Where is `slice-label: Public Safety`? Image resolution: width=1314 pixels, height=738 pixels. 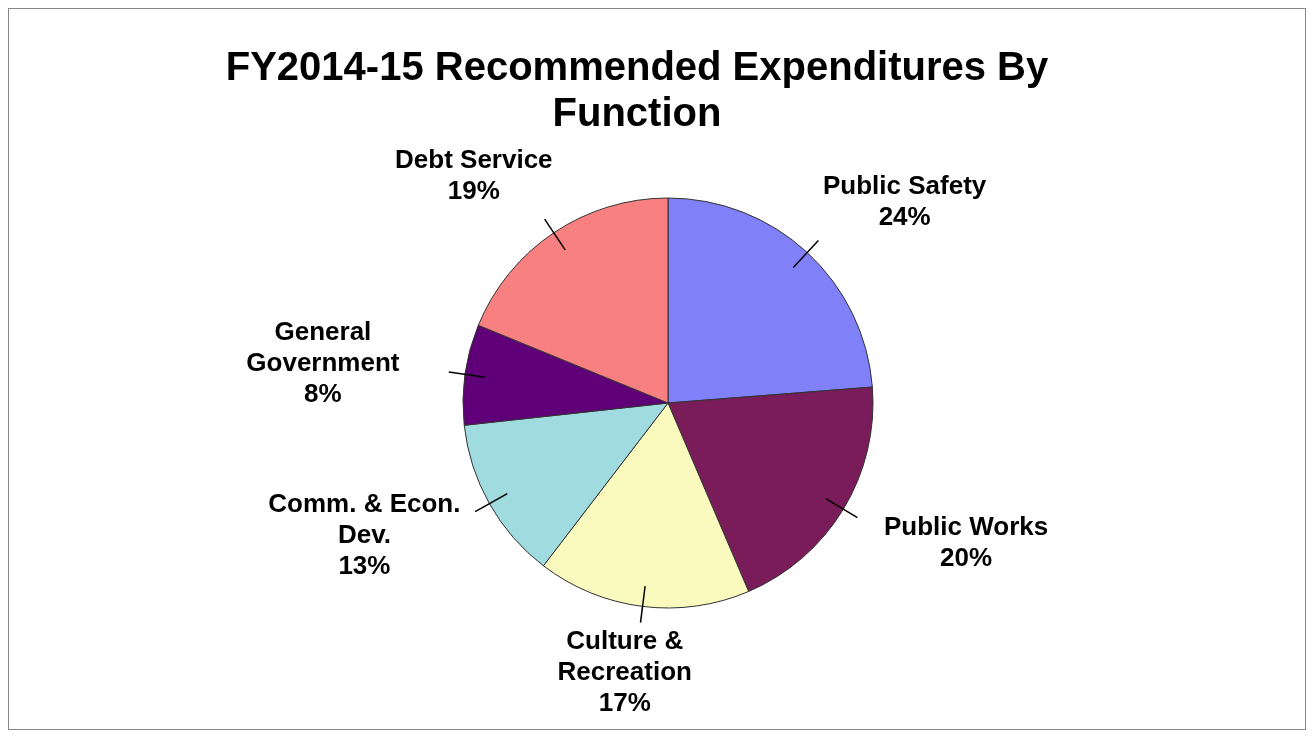 slice-label: Public Safety is located at coordinates (905, 184).